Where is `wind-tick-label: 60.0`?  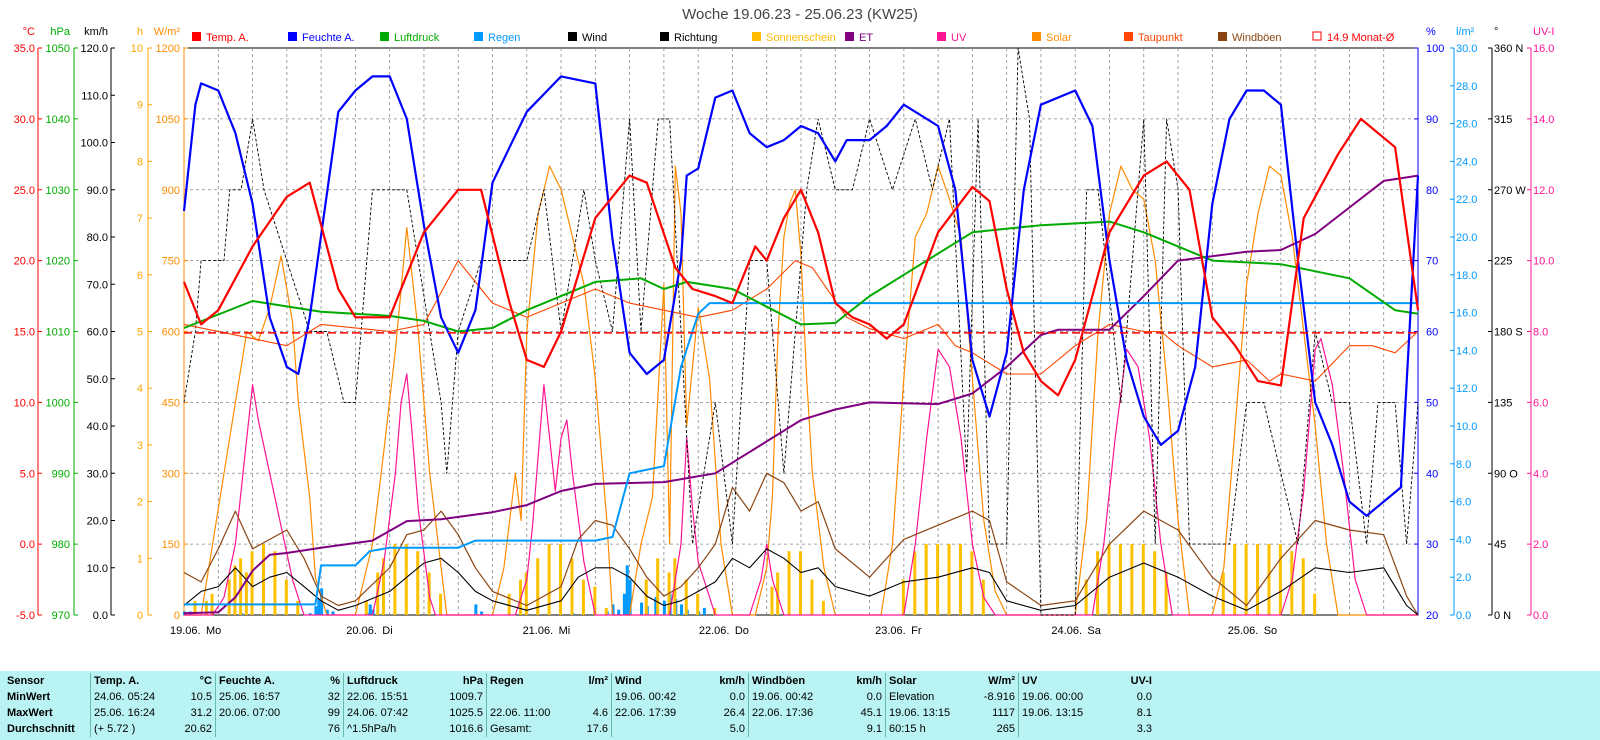 wind-tick-label: 60.0 is located at coordinates (97, 333).